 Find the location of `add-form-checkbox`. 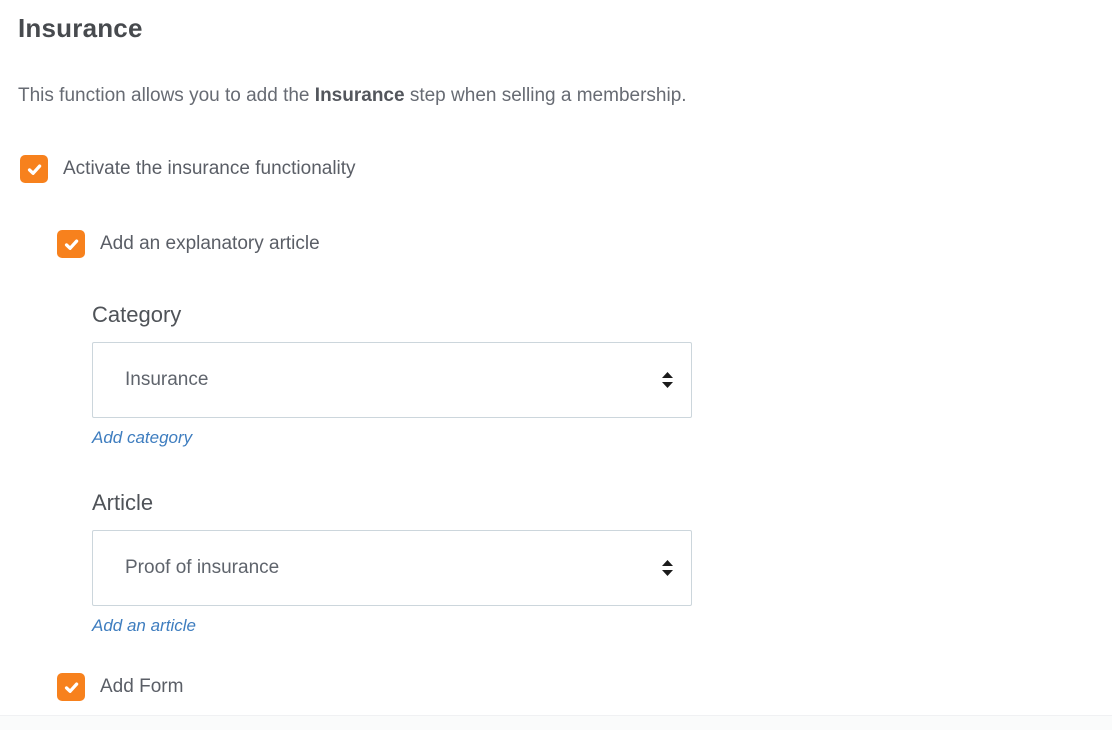

add-form-checkbox is located at coordinates (71, 687).